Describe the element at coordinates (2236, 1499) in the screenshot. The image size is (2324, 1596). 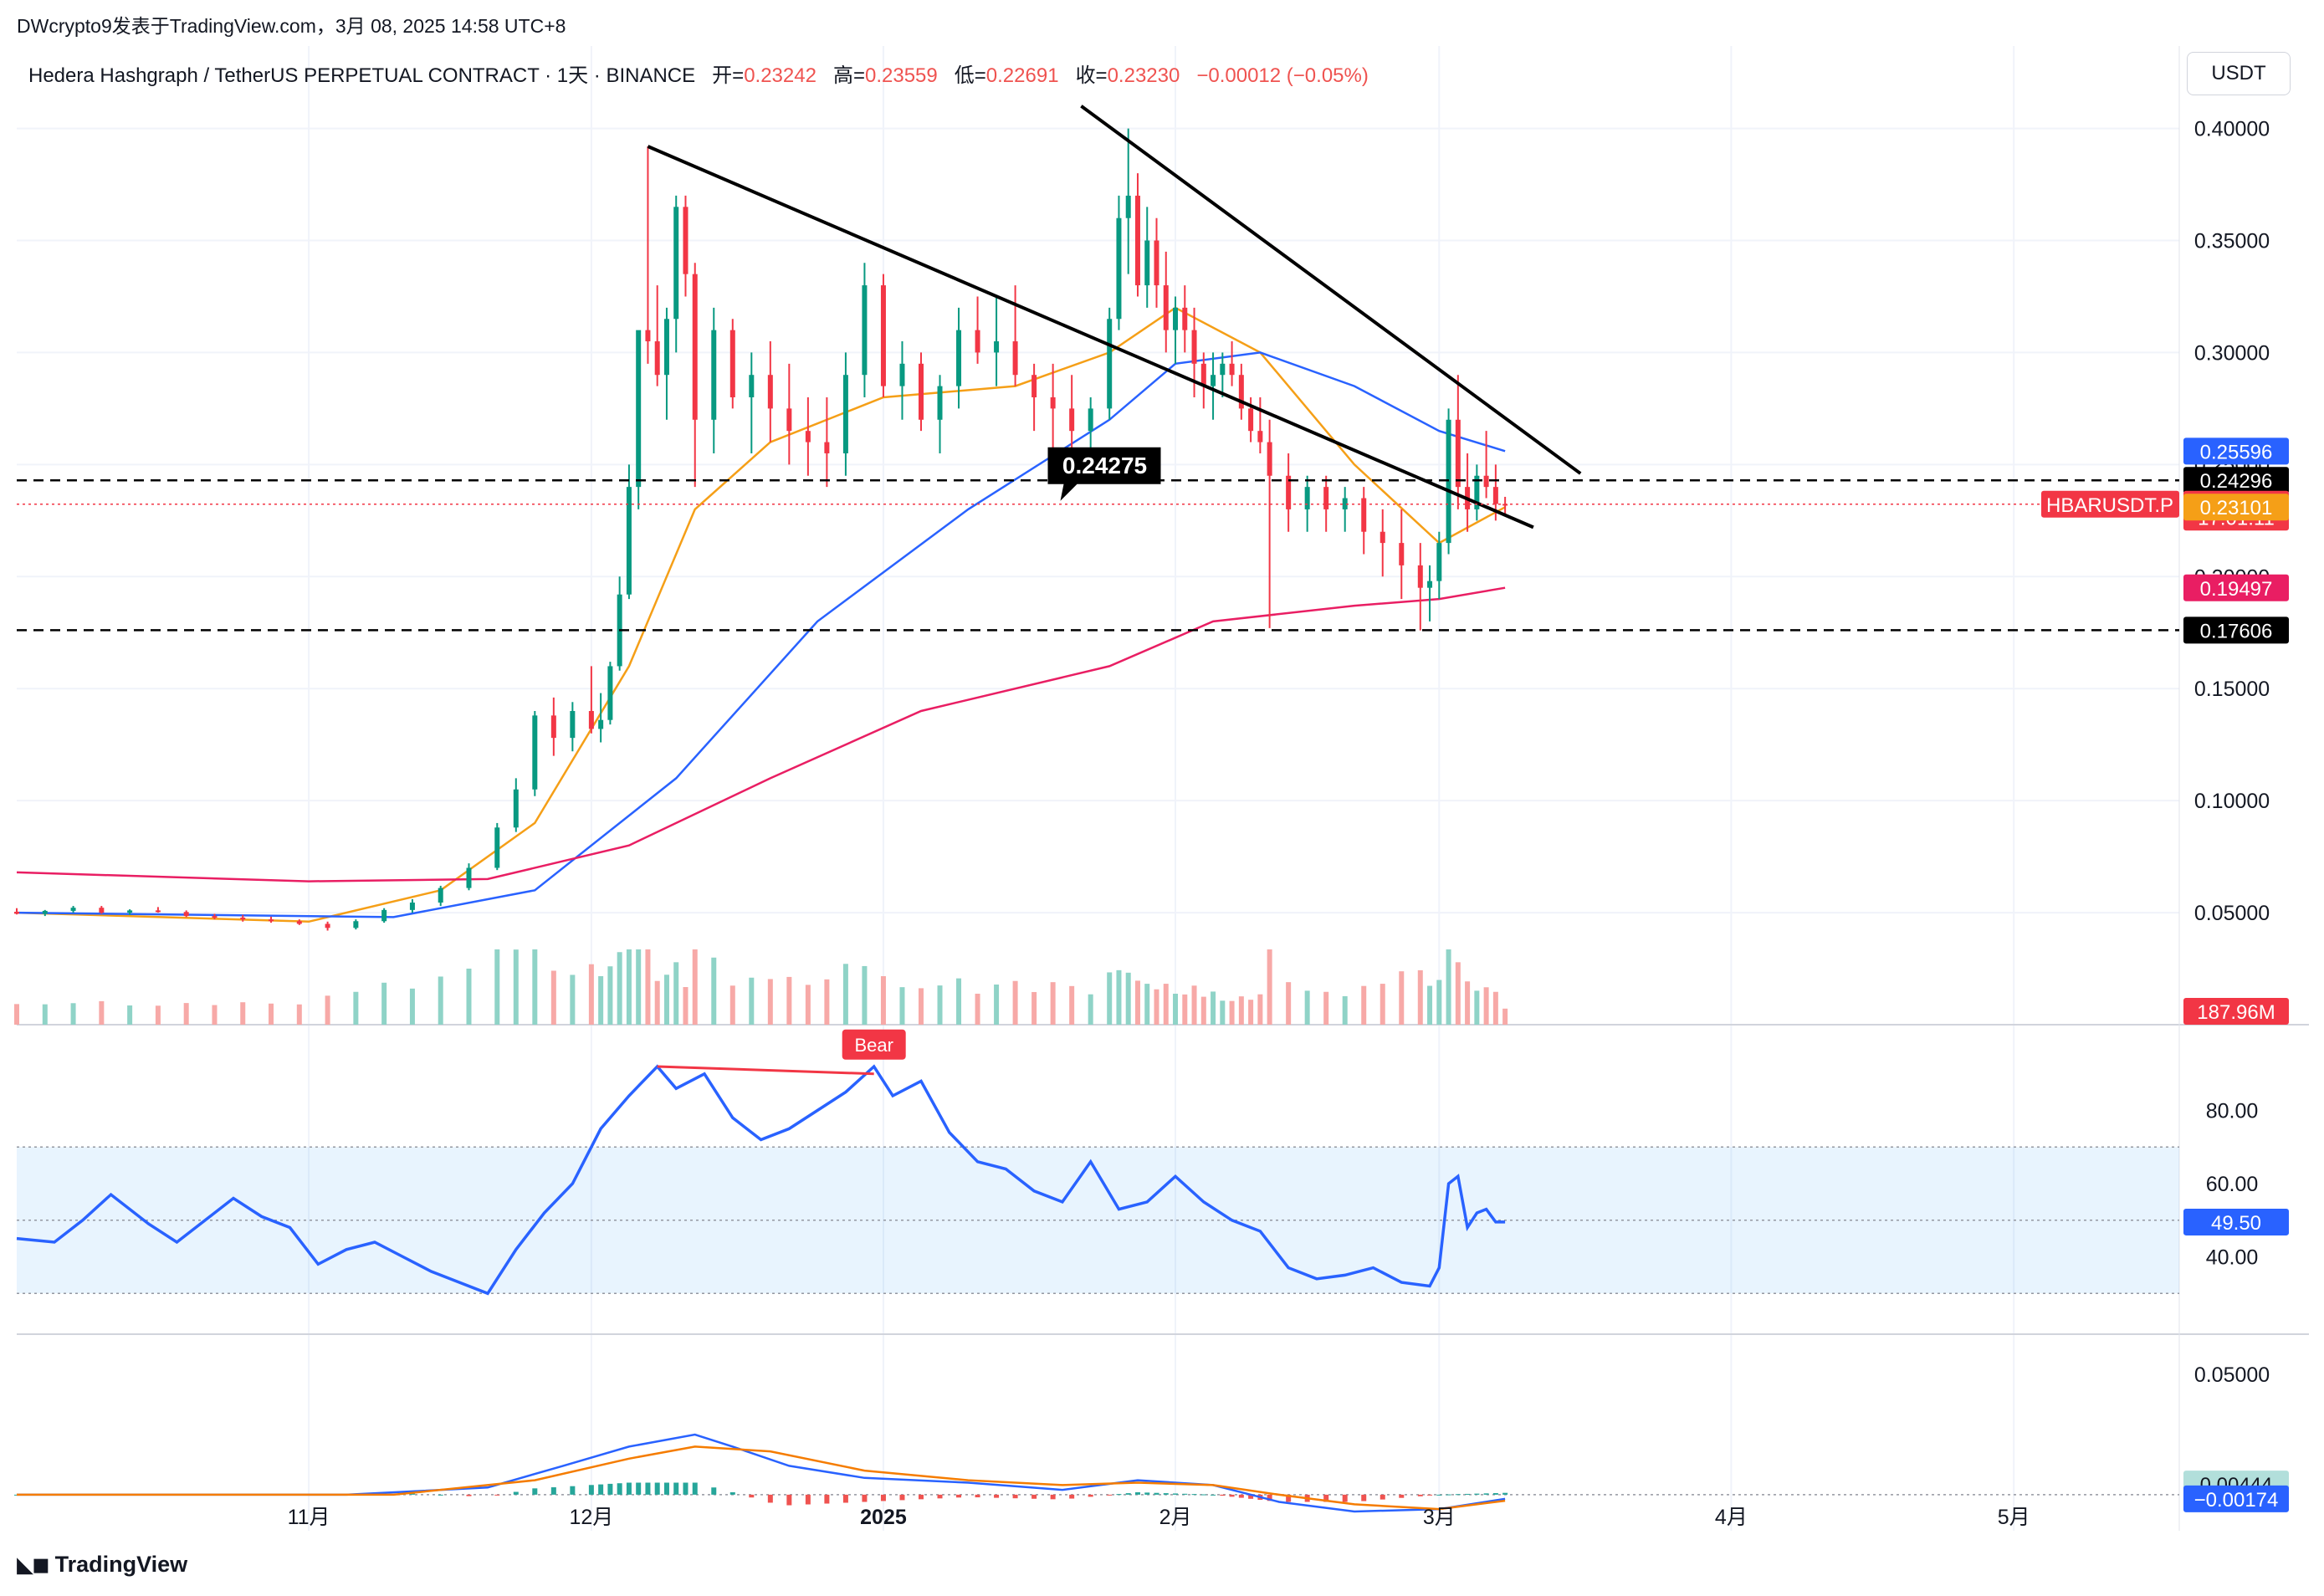
I see `macd-value-bg` at that location.